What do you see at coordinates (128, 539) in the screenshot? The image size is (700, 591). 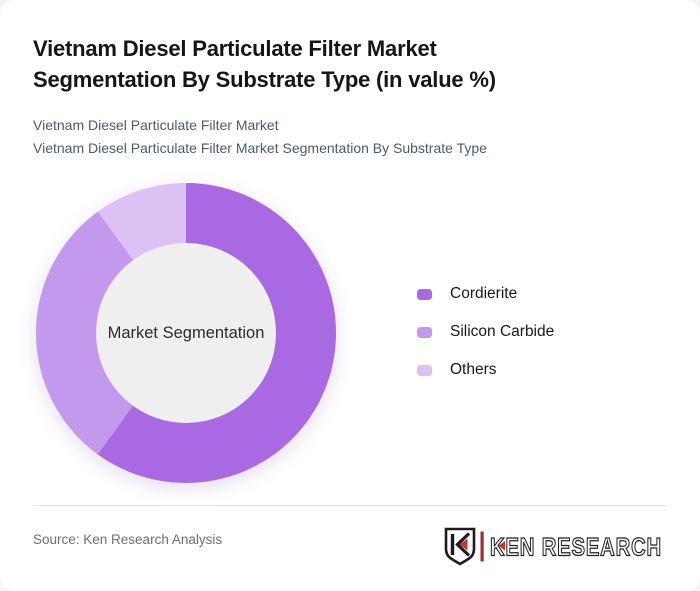 I see `source-note: Source: Ken Research Analysis` at bounding box center [128, 539].